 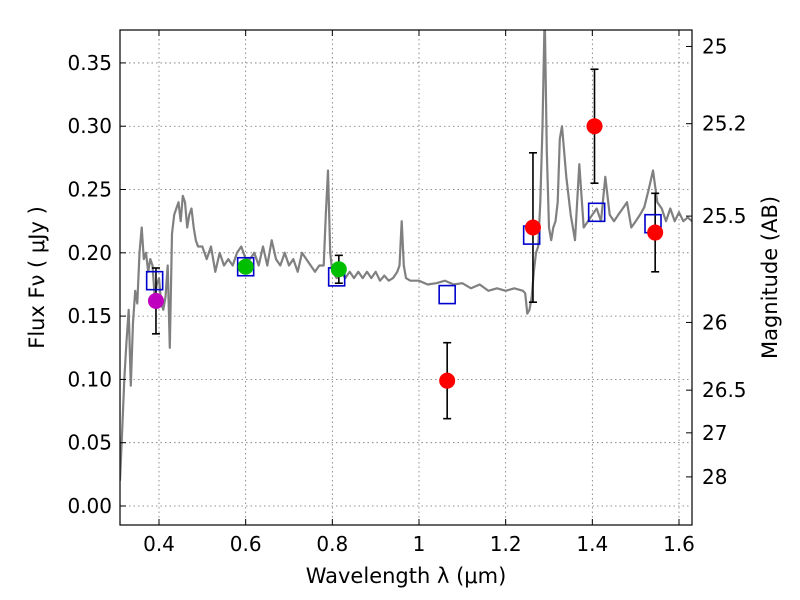 What do you see at coordinates (724, 124) in the screenshot?
I see `right-tick-label: 25.2` at bounding box center [724, 124].